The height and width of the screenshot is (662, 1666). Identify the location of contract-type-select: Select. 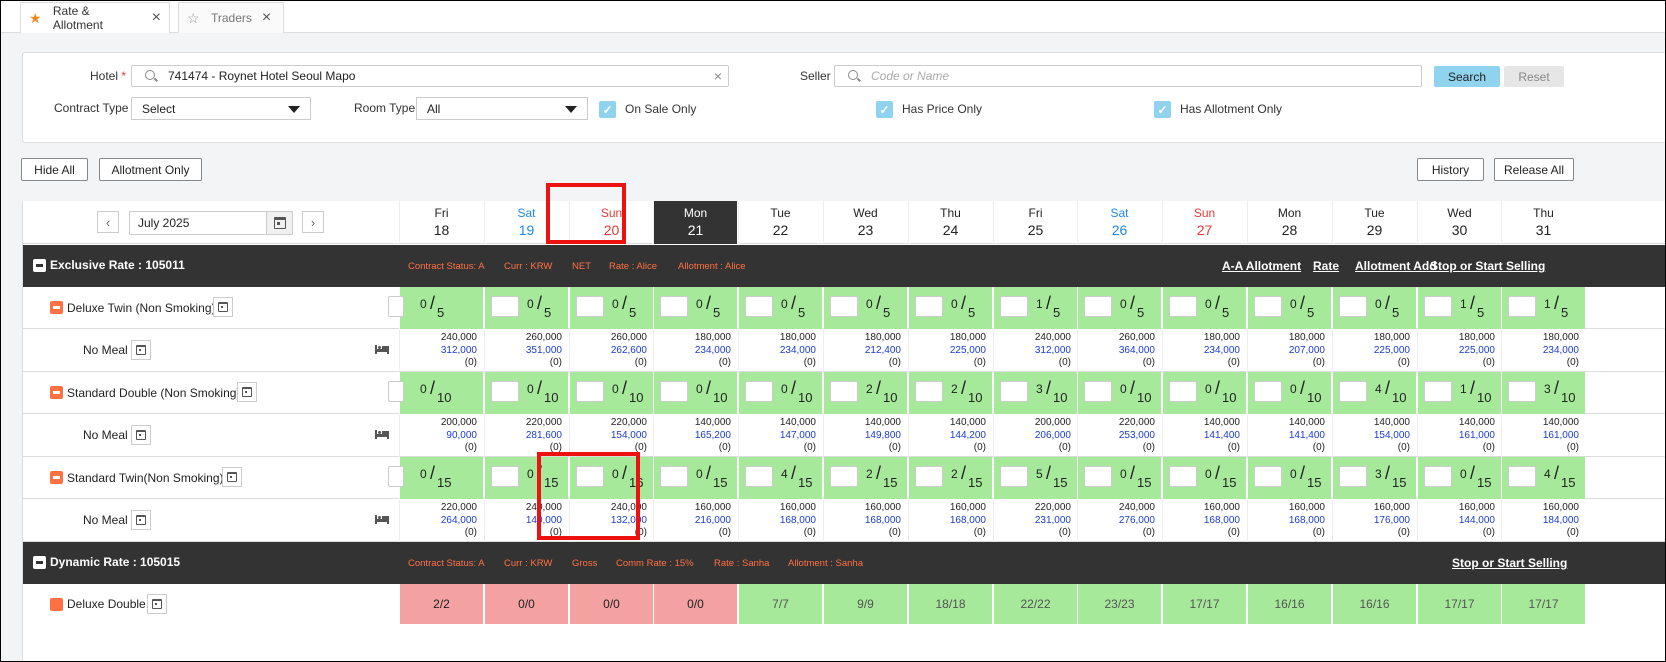
(221, 108).